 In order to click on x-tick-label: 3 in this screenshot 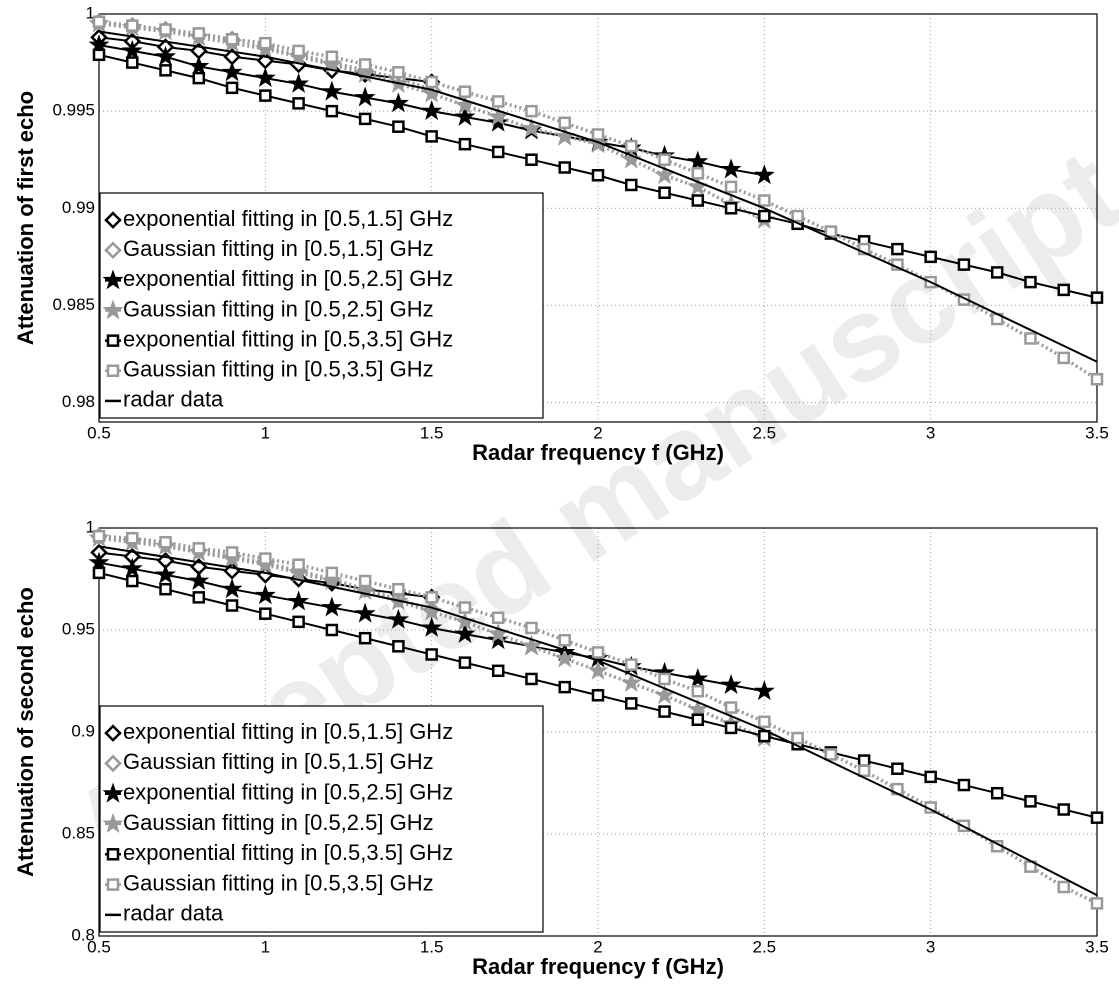, I will do `click(930, 432)`.